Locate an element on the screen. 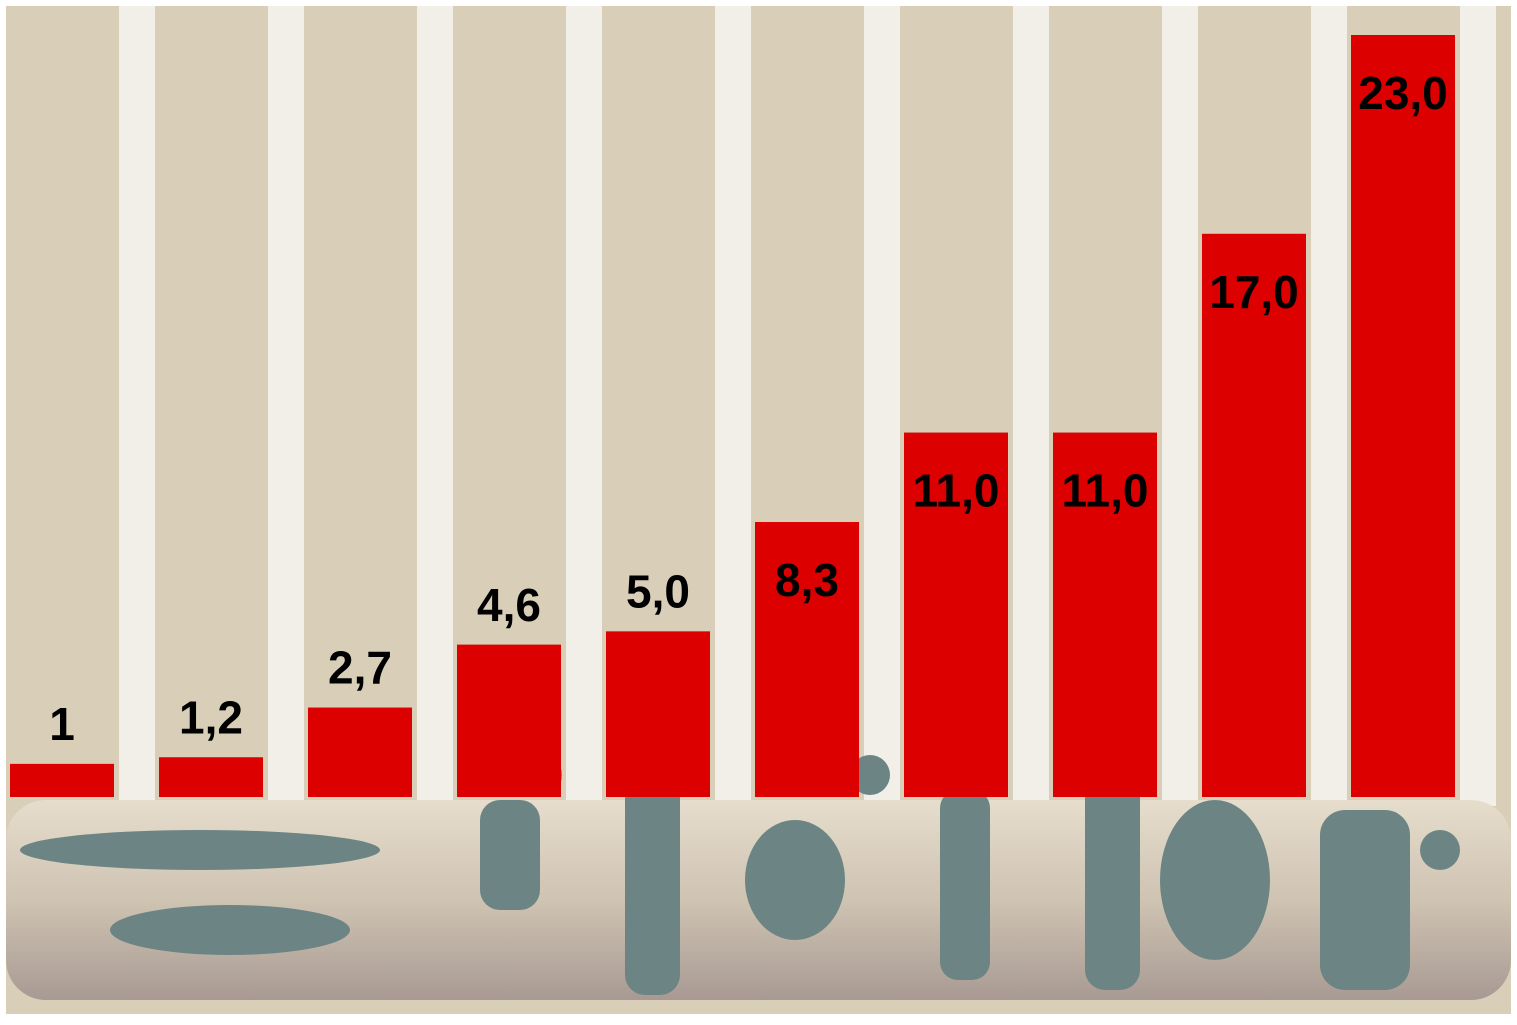  value-label: 23,0 is located at coordinates (1403, 93).